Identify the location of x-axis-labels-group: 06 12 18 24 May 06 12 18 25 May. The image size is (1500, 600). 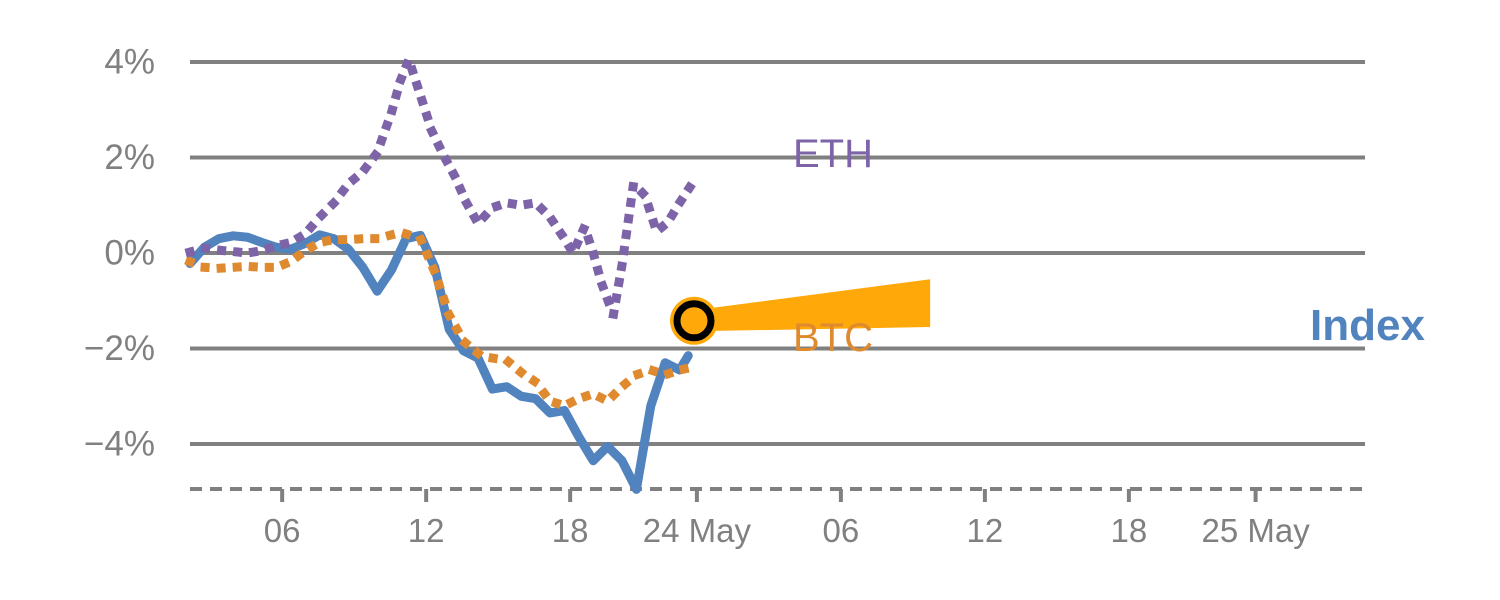
(787, 530).